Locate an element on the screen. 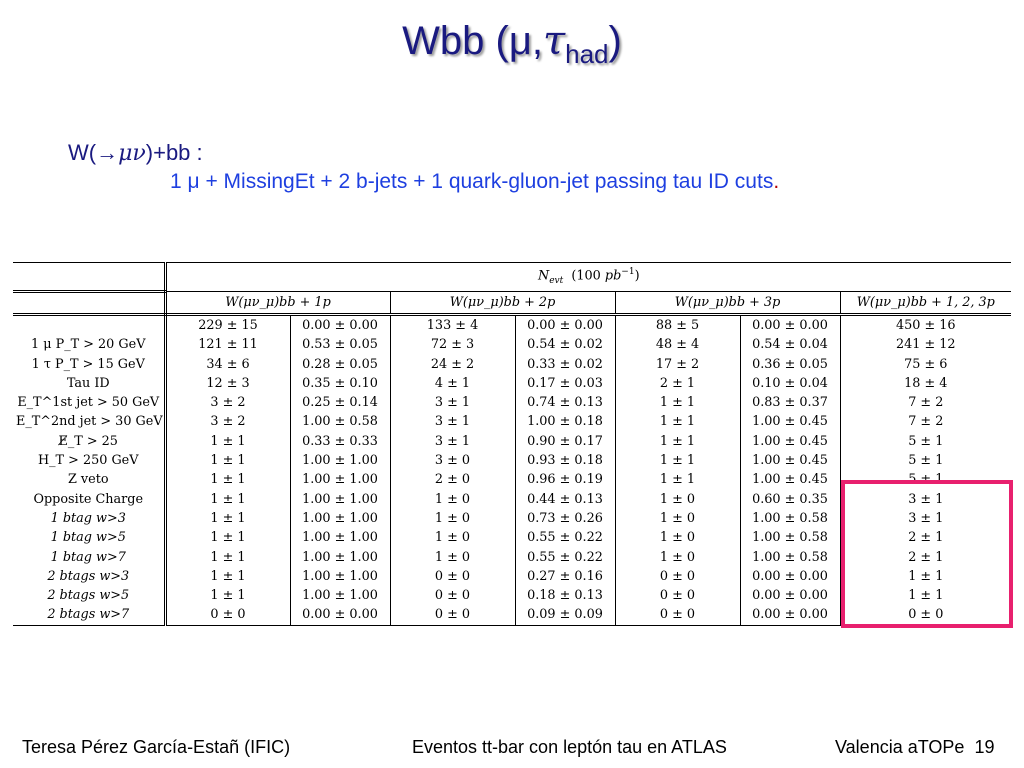  table-cell: 0.96 ± 0.19 is located at coordinates (564, 480).